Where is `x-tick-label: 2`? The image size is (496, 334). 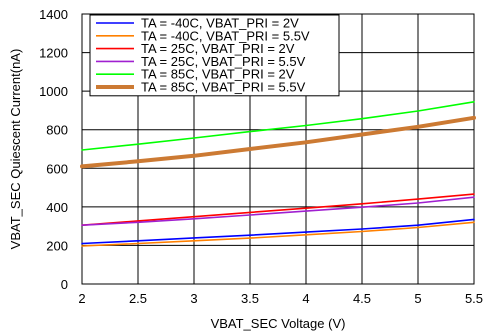
x-tick-label: 2 is located at coordinates (81, 298).